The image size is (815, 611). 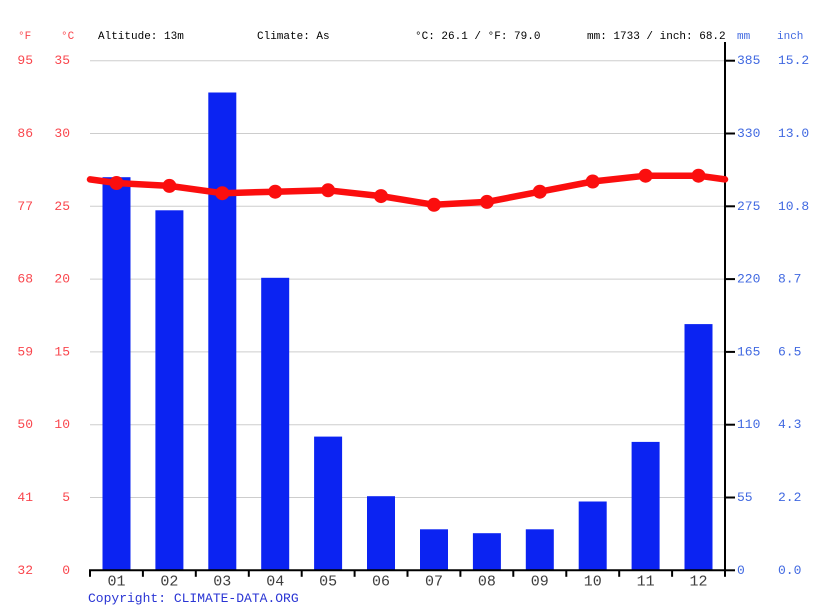 I want to click on axis-label-inch: 15.2, so click(x=793, y=60).